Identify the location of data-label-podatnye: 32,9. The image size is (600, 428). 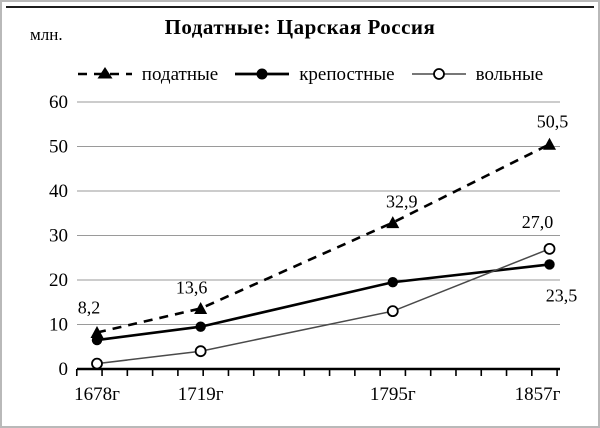
(402, 202).